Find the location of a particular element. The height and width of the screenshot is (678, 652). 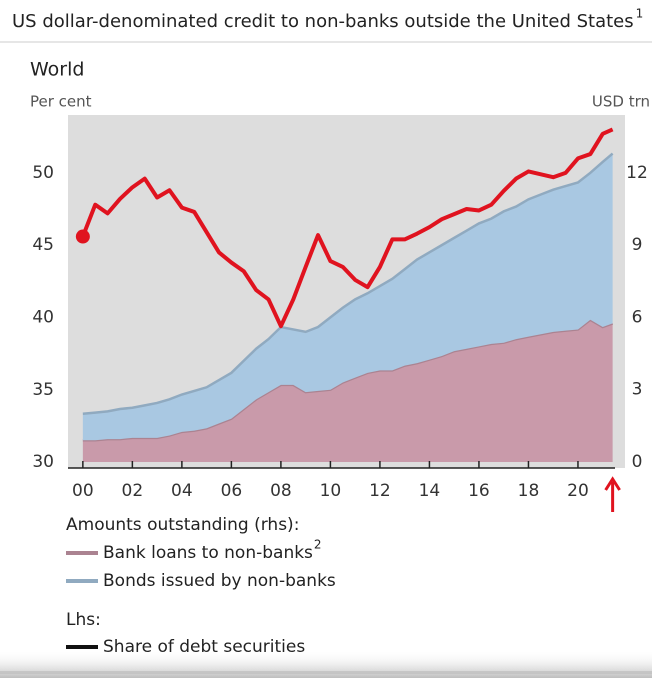

legend-heading: Lhs: is located at coordinates (83, 620).